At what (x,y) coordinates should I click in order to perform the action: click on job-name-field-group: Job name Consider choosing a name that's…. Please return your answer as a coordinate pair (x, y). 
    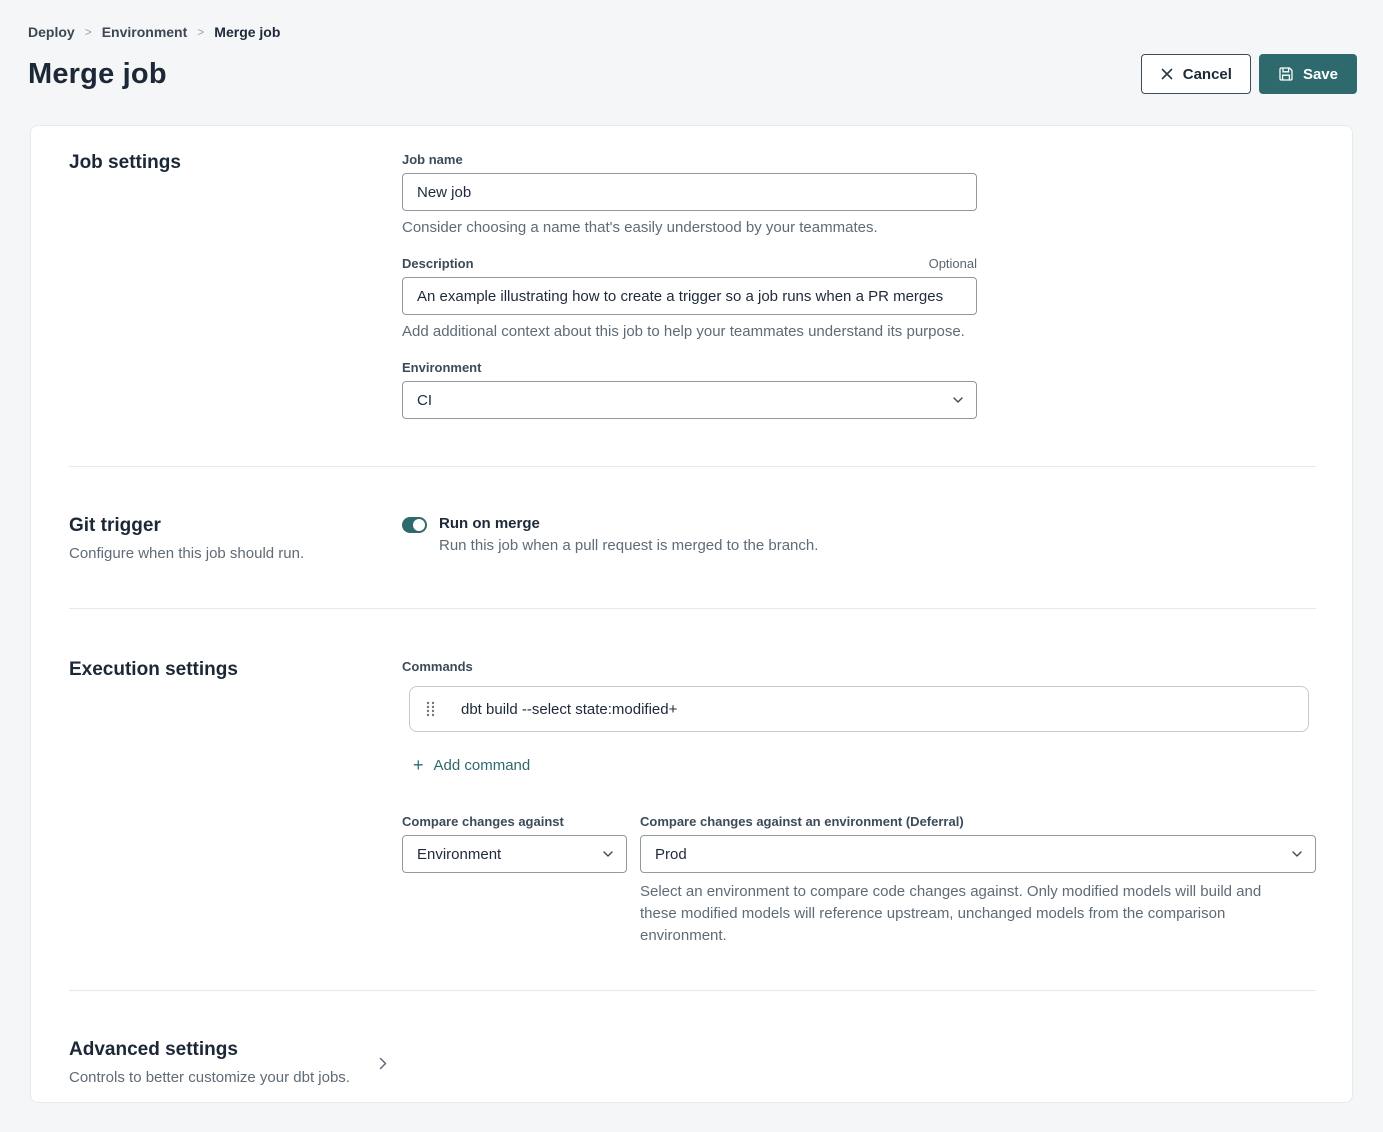
    Looking at the image, I should click on (859, 194).